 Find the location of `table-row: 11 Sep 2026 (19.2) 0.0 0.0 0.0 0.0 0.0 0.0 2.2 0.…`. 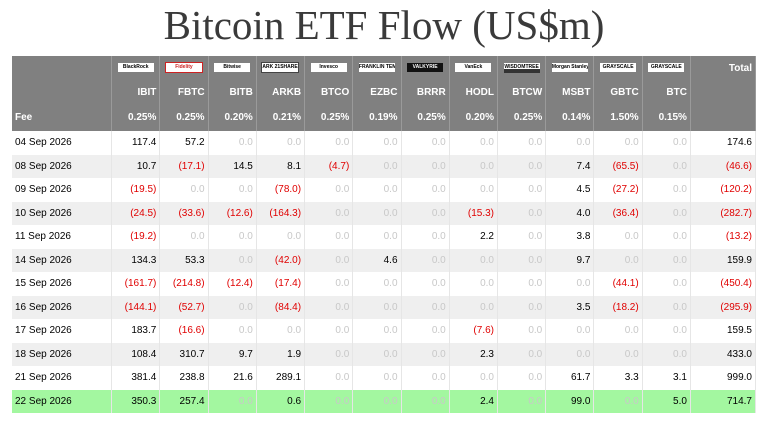

table-row: 11 Sep 2026 (19.2) 0.0 0.0 0.0 0.0 0.0 0.0 2.2 0.… is located at coordinates (384, 237).